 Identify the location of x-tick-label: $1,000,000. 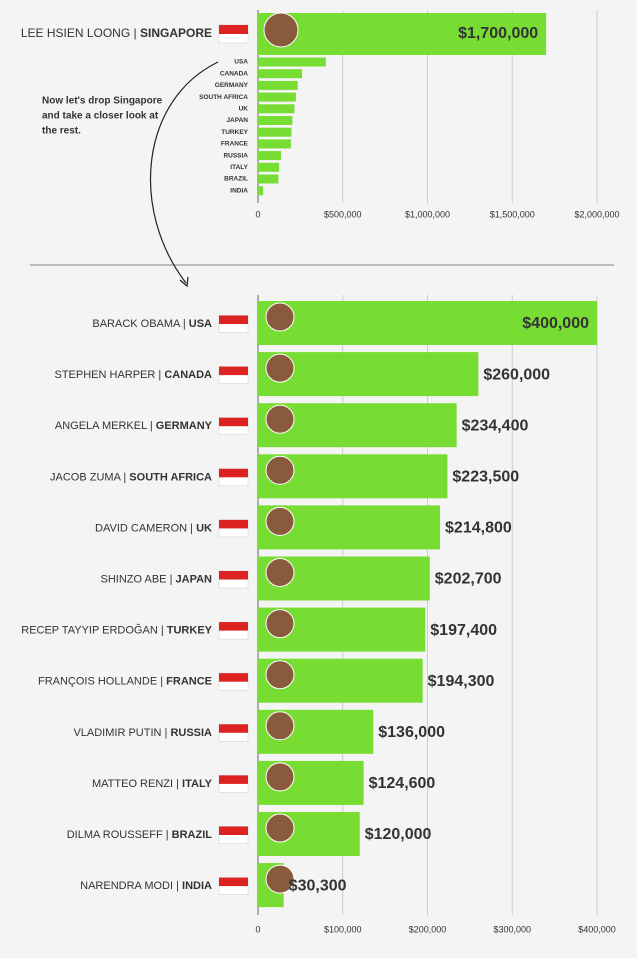
(427, 214).